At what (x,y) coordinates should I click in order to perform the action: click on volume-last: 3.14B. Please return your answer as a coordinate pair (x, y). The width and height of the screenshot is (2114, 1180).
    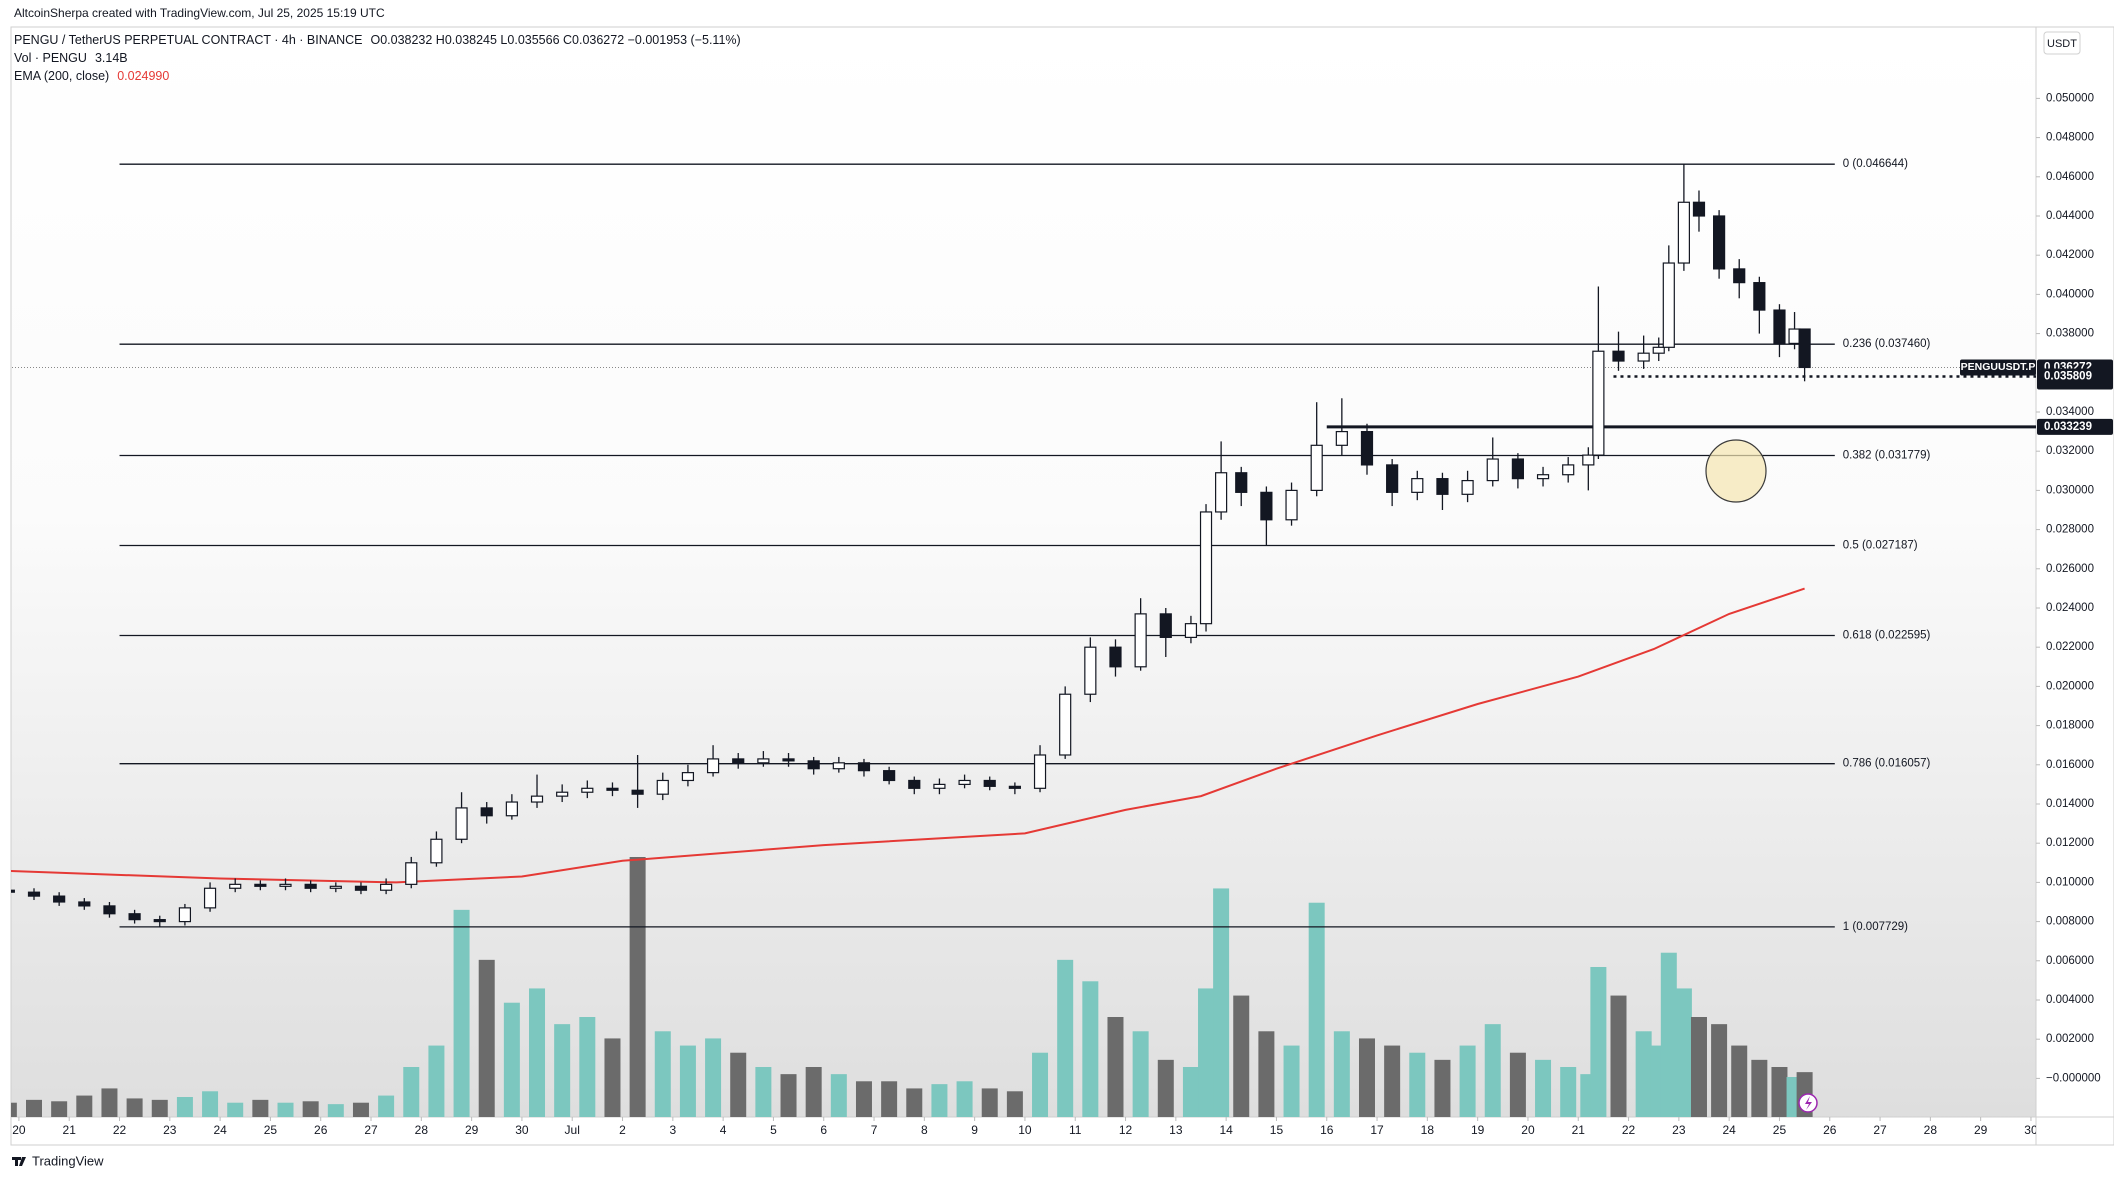
    Looking at the image, I should click on (111, 58).